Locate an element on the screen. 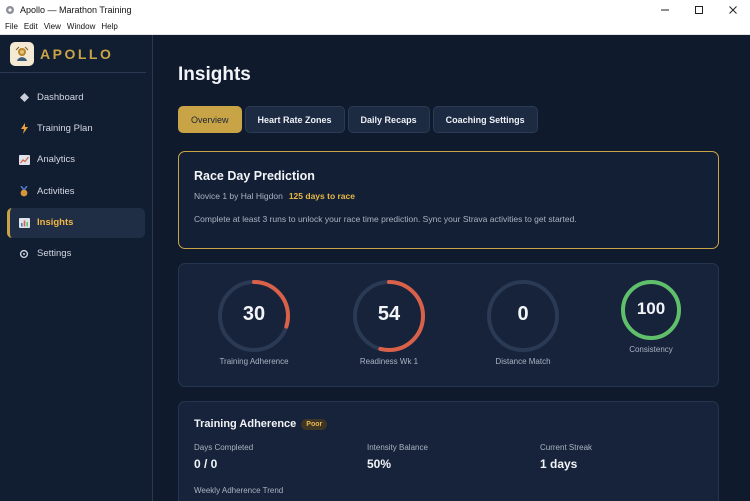 The height and width of the screenshot is (501, 750). stat-label: Intensity Balance is located at coordinates (397, 447).